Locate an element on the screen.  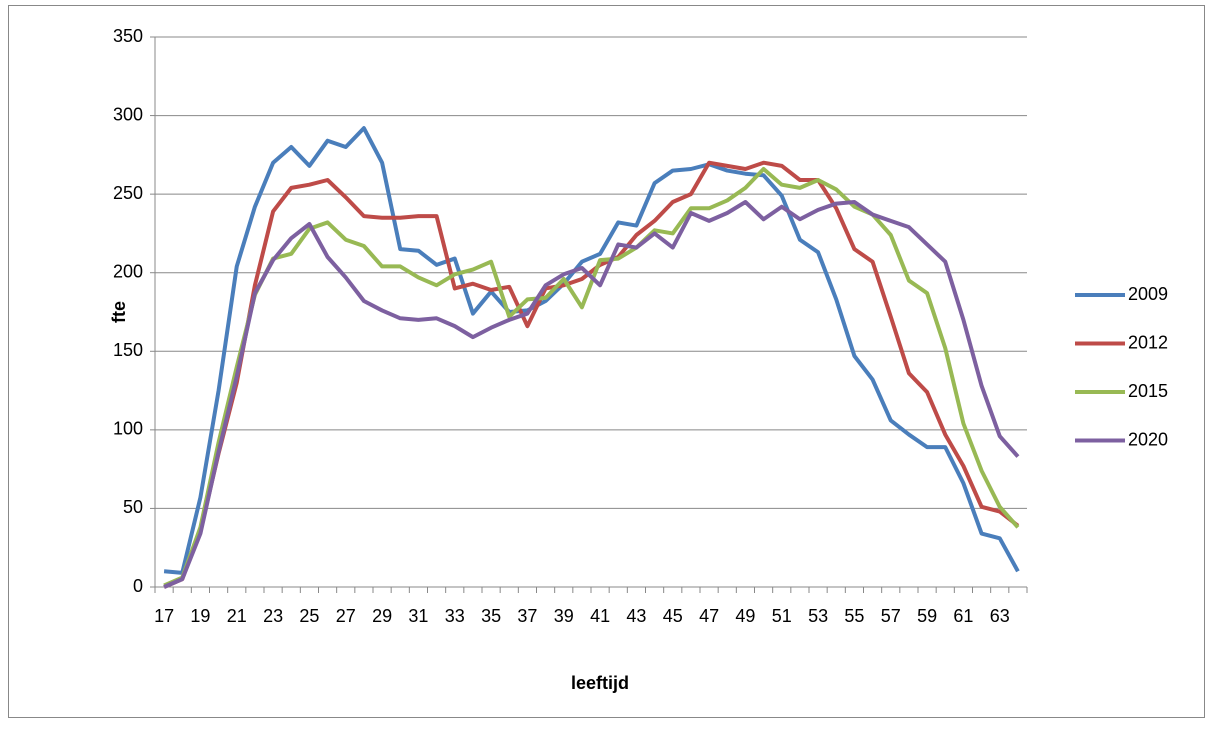
x-tick-label: 17 is located at coordinates (164, 616).